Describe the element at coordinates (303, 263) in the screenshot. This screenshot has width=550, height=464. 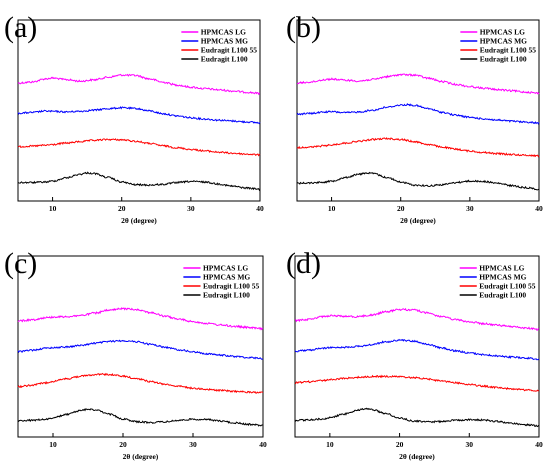
I see `panel-label: (d)` at that location.